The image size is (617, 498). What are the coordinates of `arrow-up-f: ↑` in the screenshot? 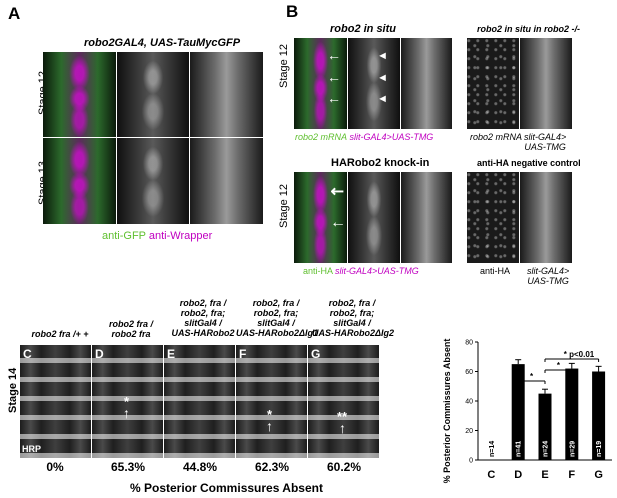 It's located at (269, 426).